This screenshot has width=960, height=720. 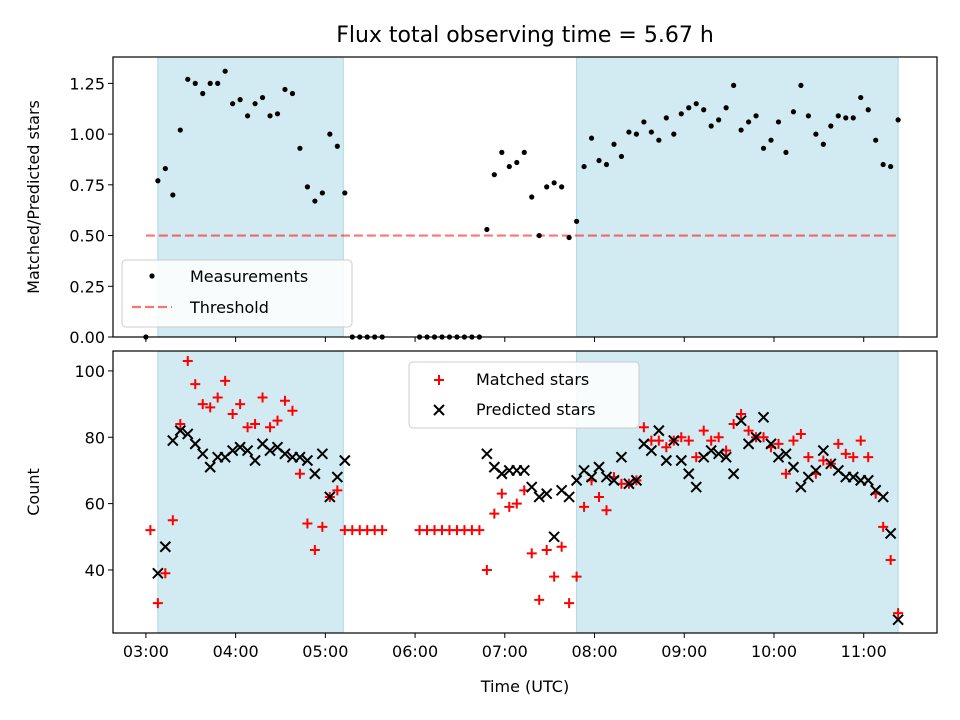 What do you see at coordinates (684, 651) in the screenshot?
I see `x-tick-label: 09:00` at bounding box center [684, 651].